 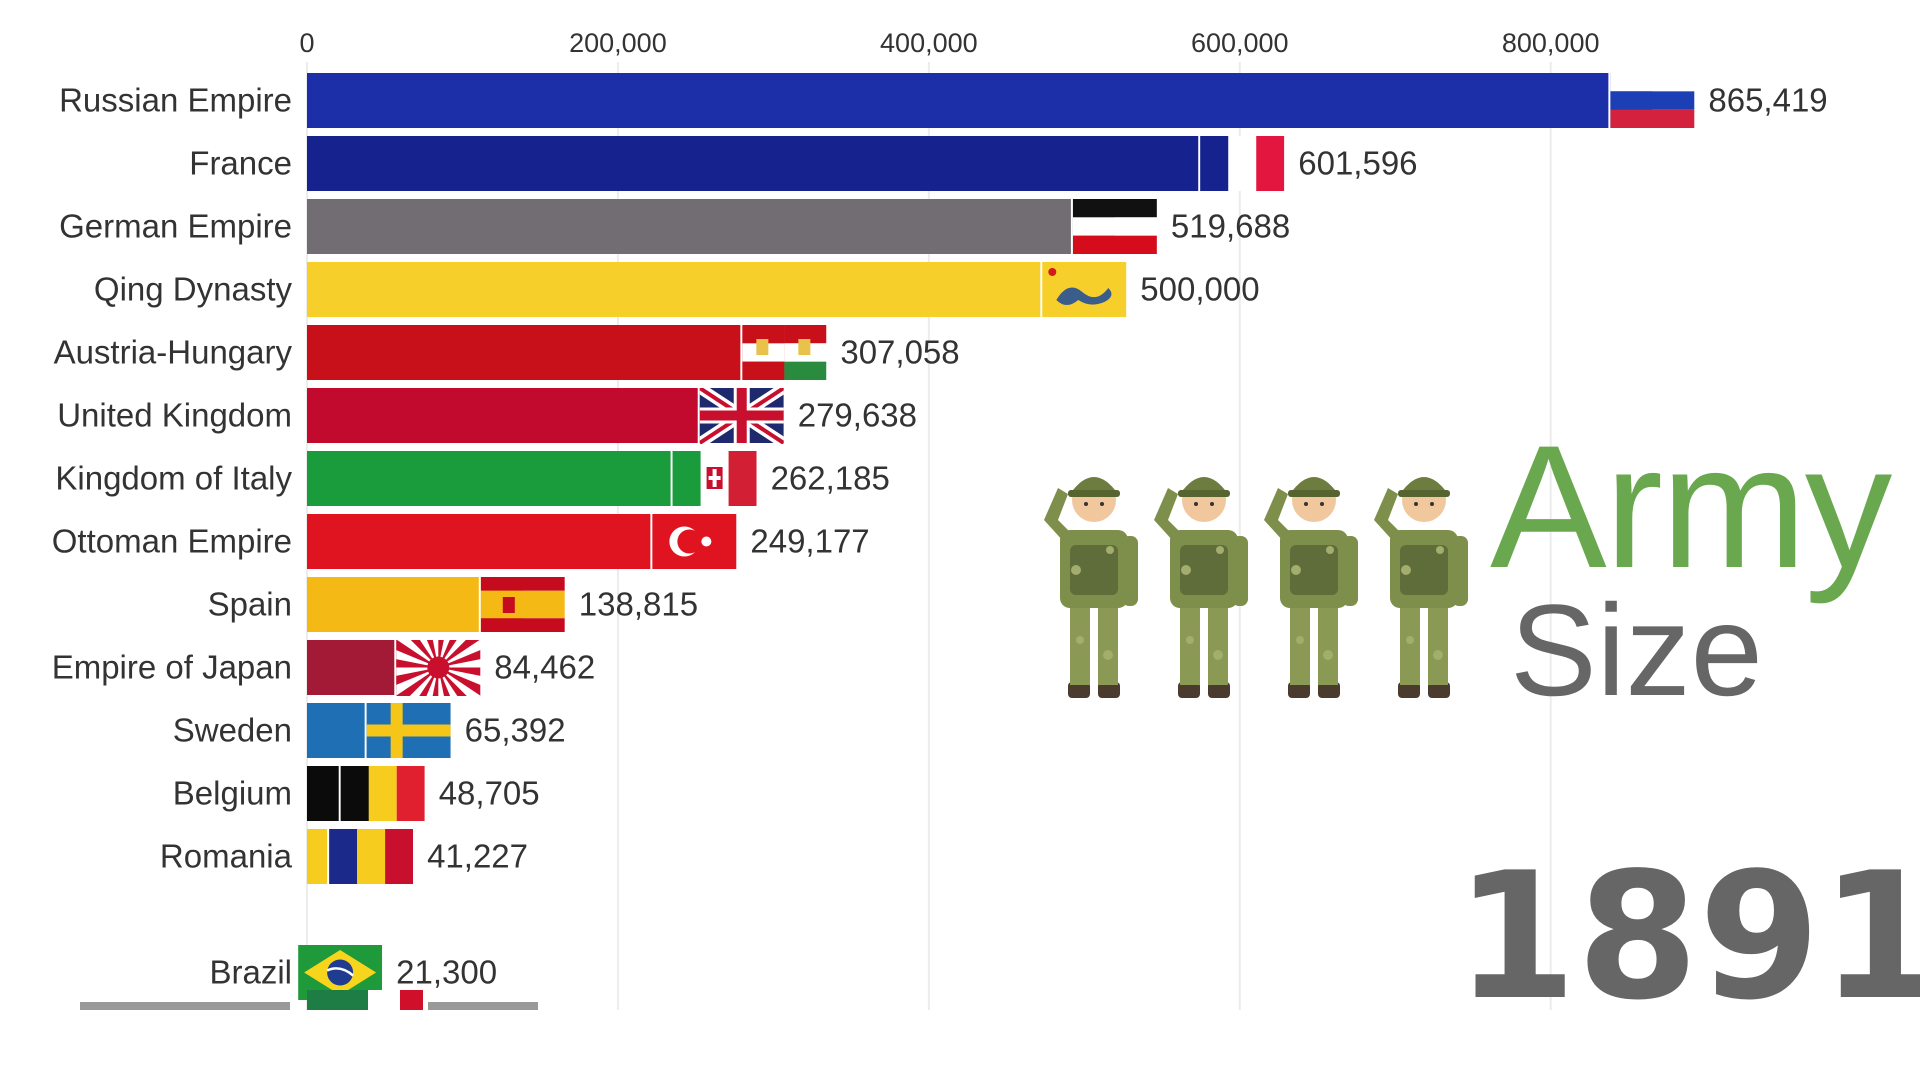 What do you see at coordinates (1687, 937) in the screenshot?
I see `year-label: 1891` at bounding box center [1687, 937].